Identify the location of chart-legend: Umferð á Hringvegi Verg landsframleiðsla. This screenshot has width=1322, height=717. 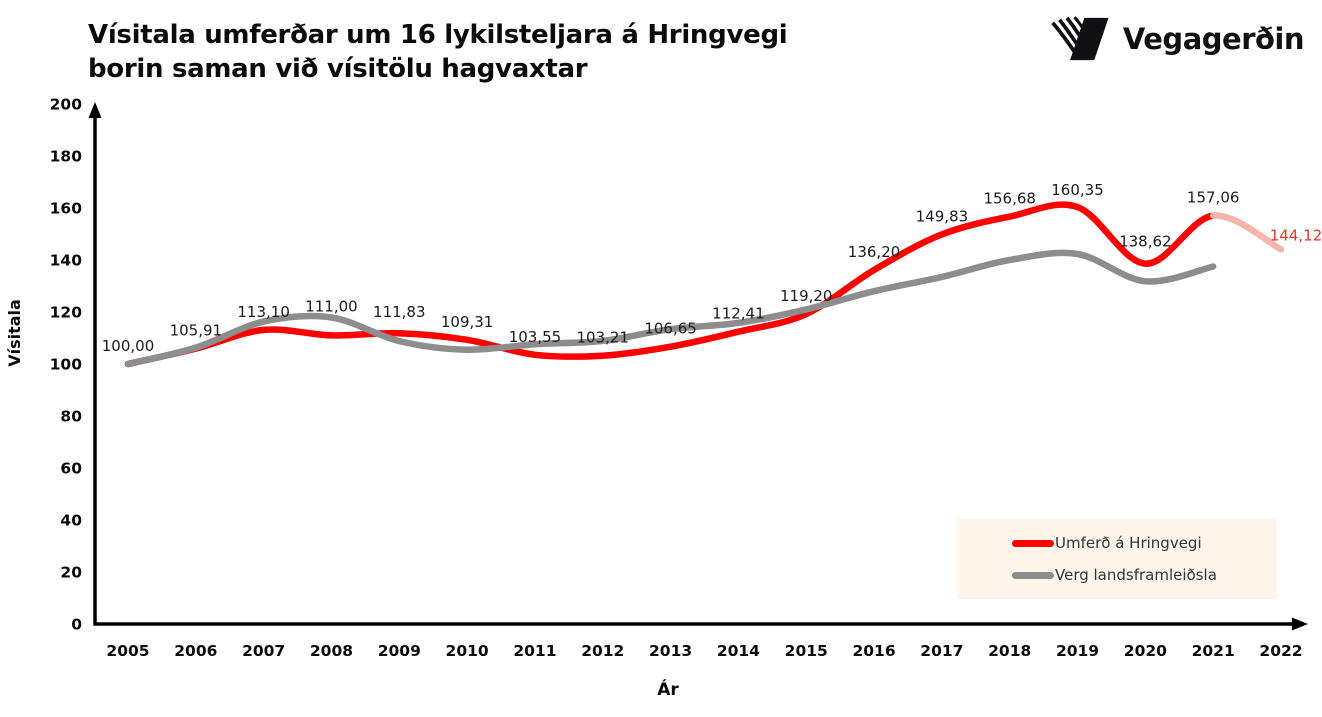
(1117, 559).